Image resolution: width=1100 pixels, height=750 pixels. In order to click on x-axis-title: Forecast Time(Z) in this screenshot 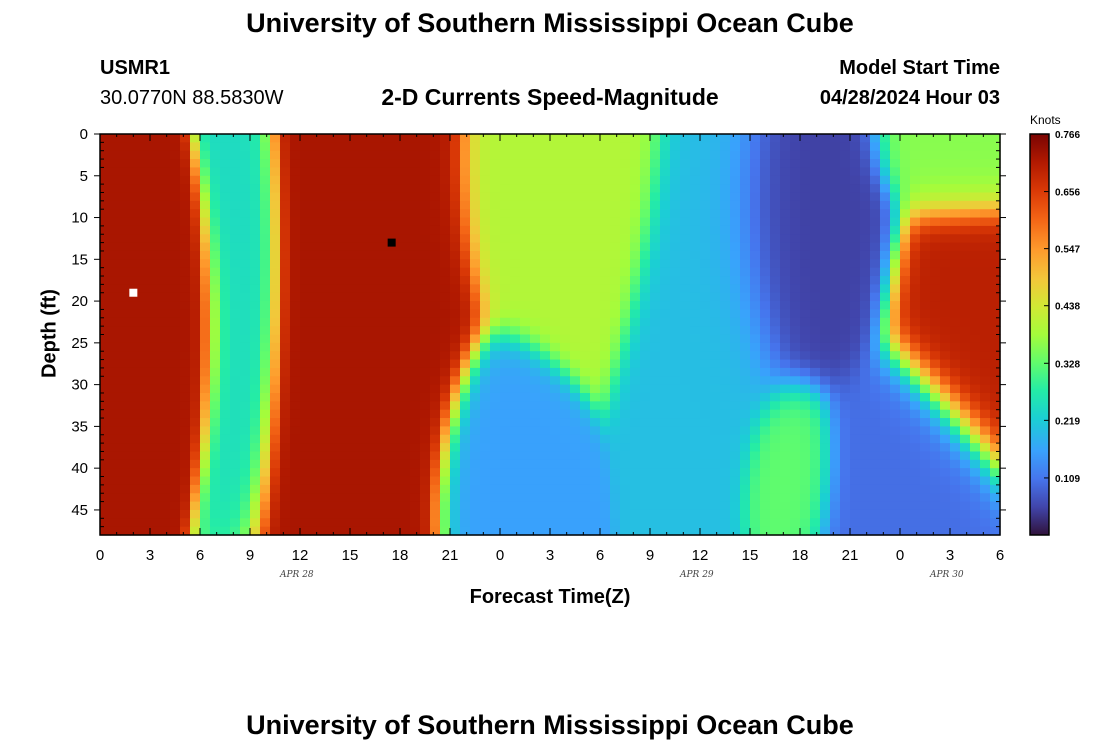, I will do `click(550, 597)`.